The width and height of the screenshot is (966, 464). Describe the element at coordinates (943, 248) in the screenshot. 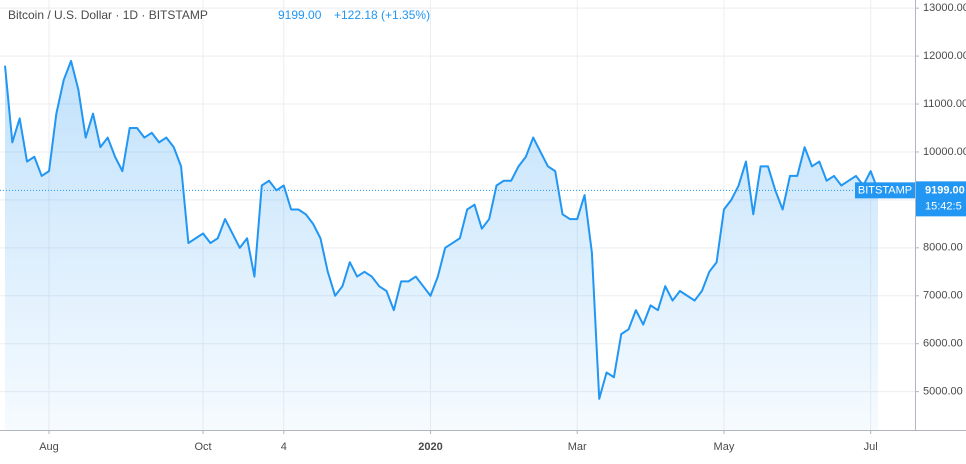

I see `y-tick-label: 8000.00` at that location.